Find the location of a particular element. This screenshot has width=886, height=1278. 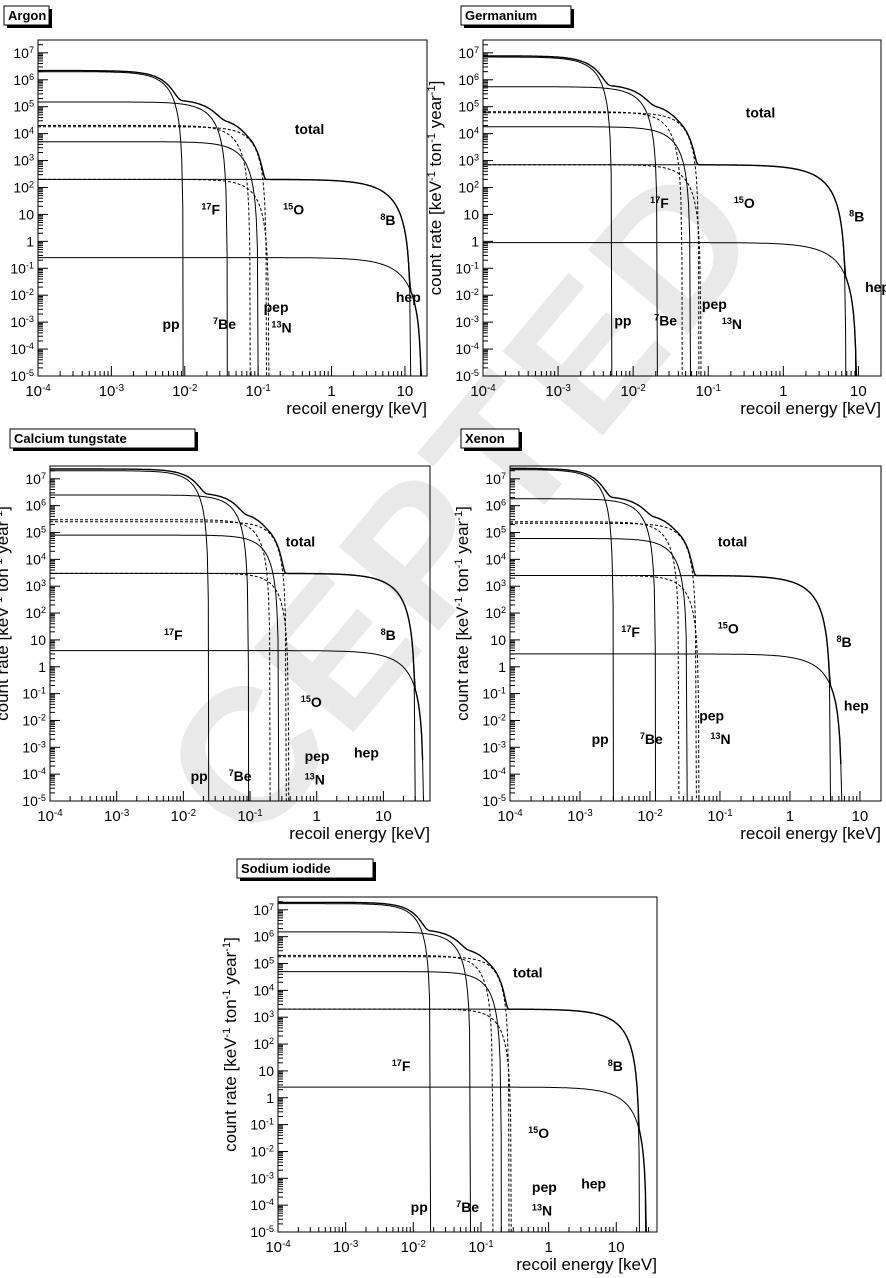

plot-frame is located at coordinates (682, 208).